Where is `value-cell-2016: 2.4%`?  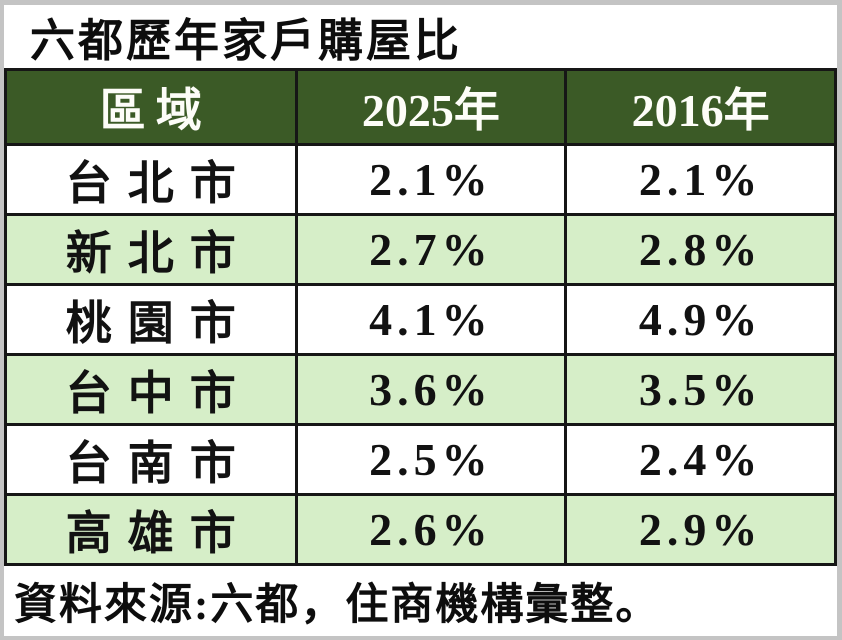 value-cell-2016: 2.4% is located at coordinates (700, 459).